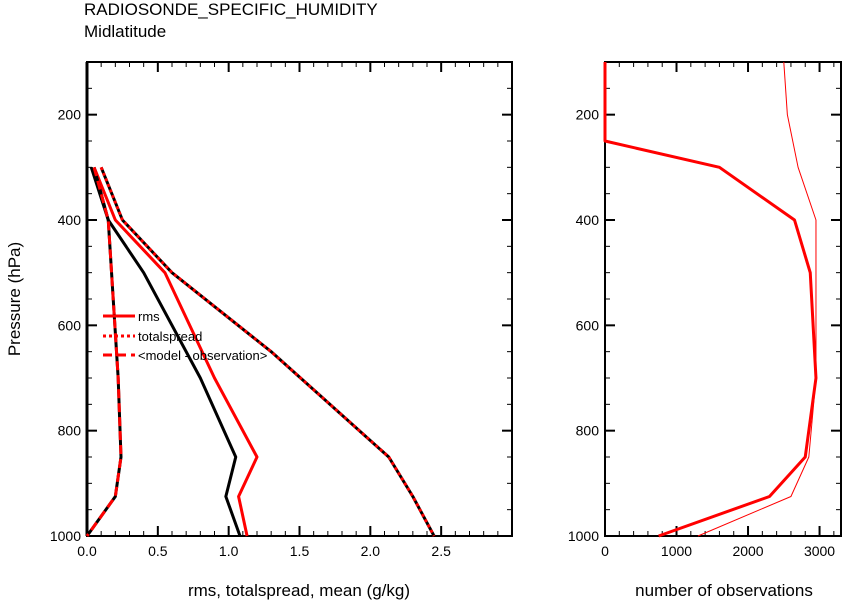 The image size is (856, 600). I want to click on left-y-tick-label: 400, so click(70, 220).